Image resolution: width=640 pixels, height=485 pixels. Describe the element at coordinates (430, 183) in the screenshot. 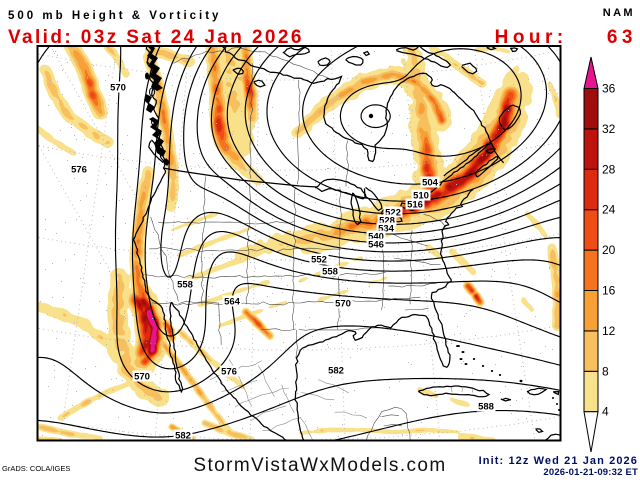

I see `svg-text: 504` at that location.